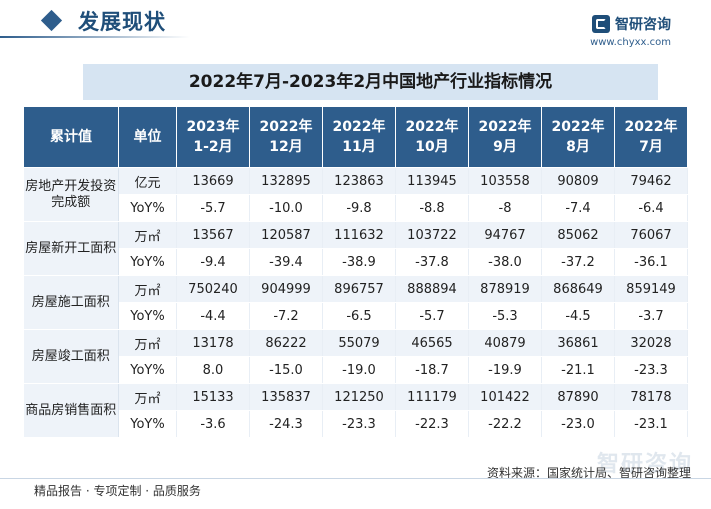 This screenshot has width=711, height=509. I want to click on source-note: 资料来源：国家统计局、智研咨询整理, so click(588, 473).